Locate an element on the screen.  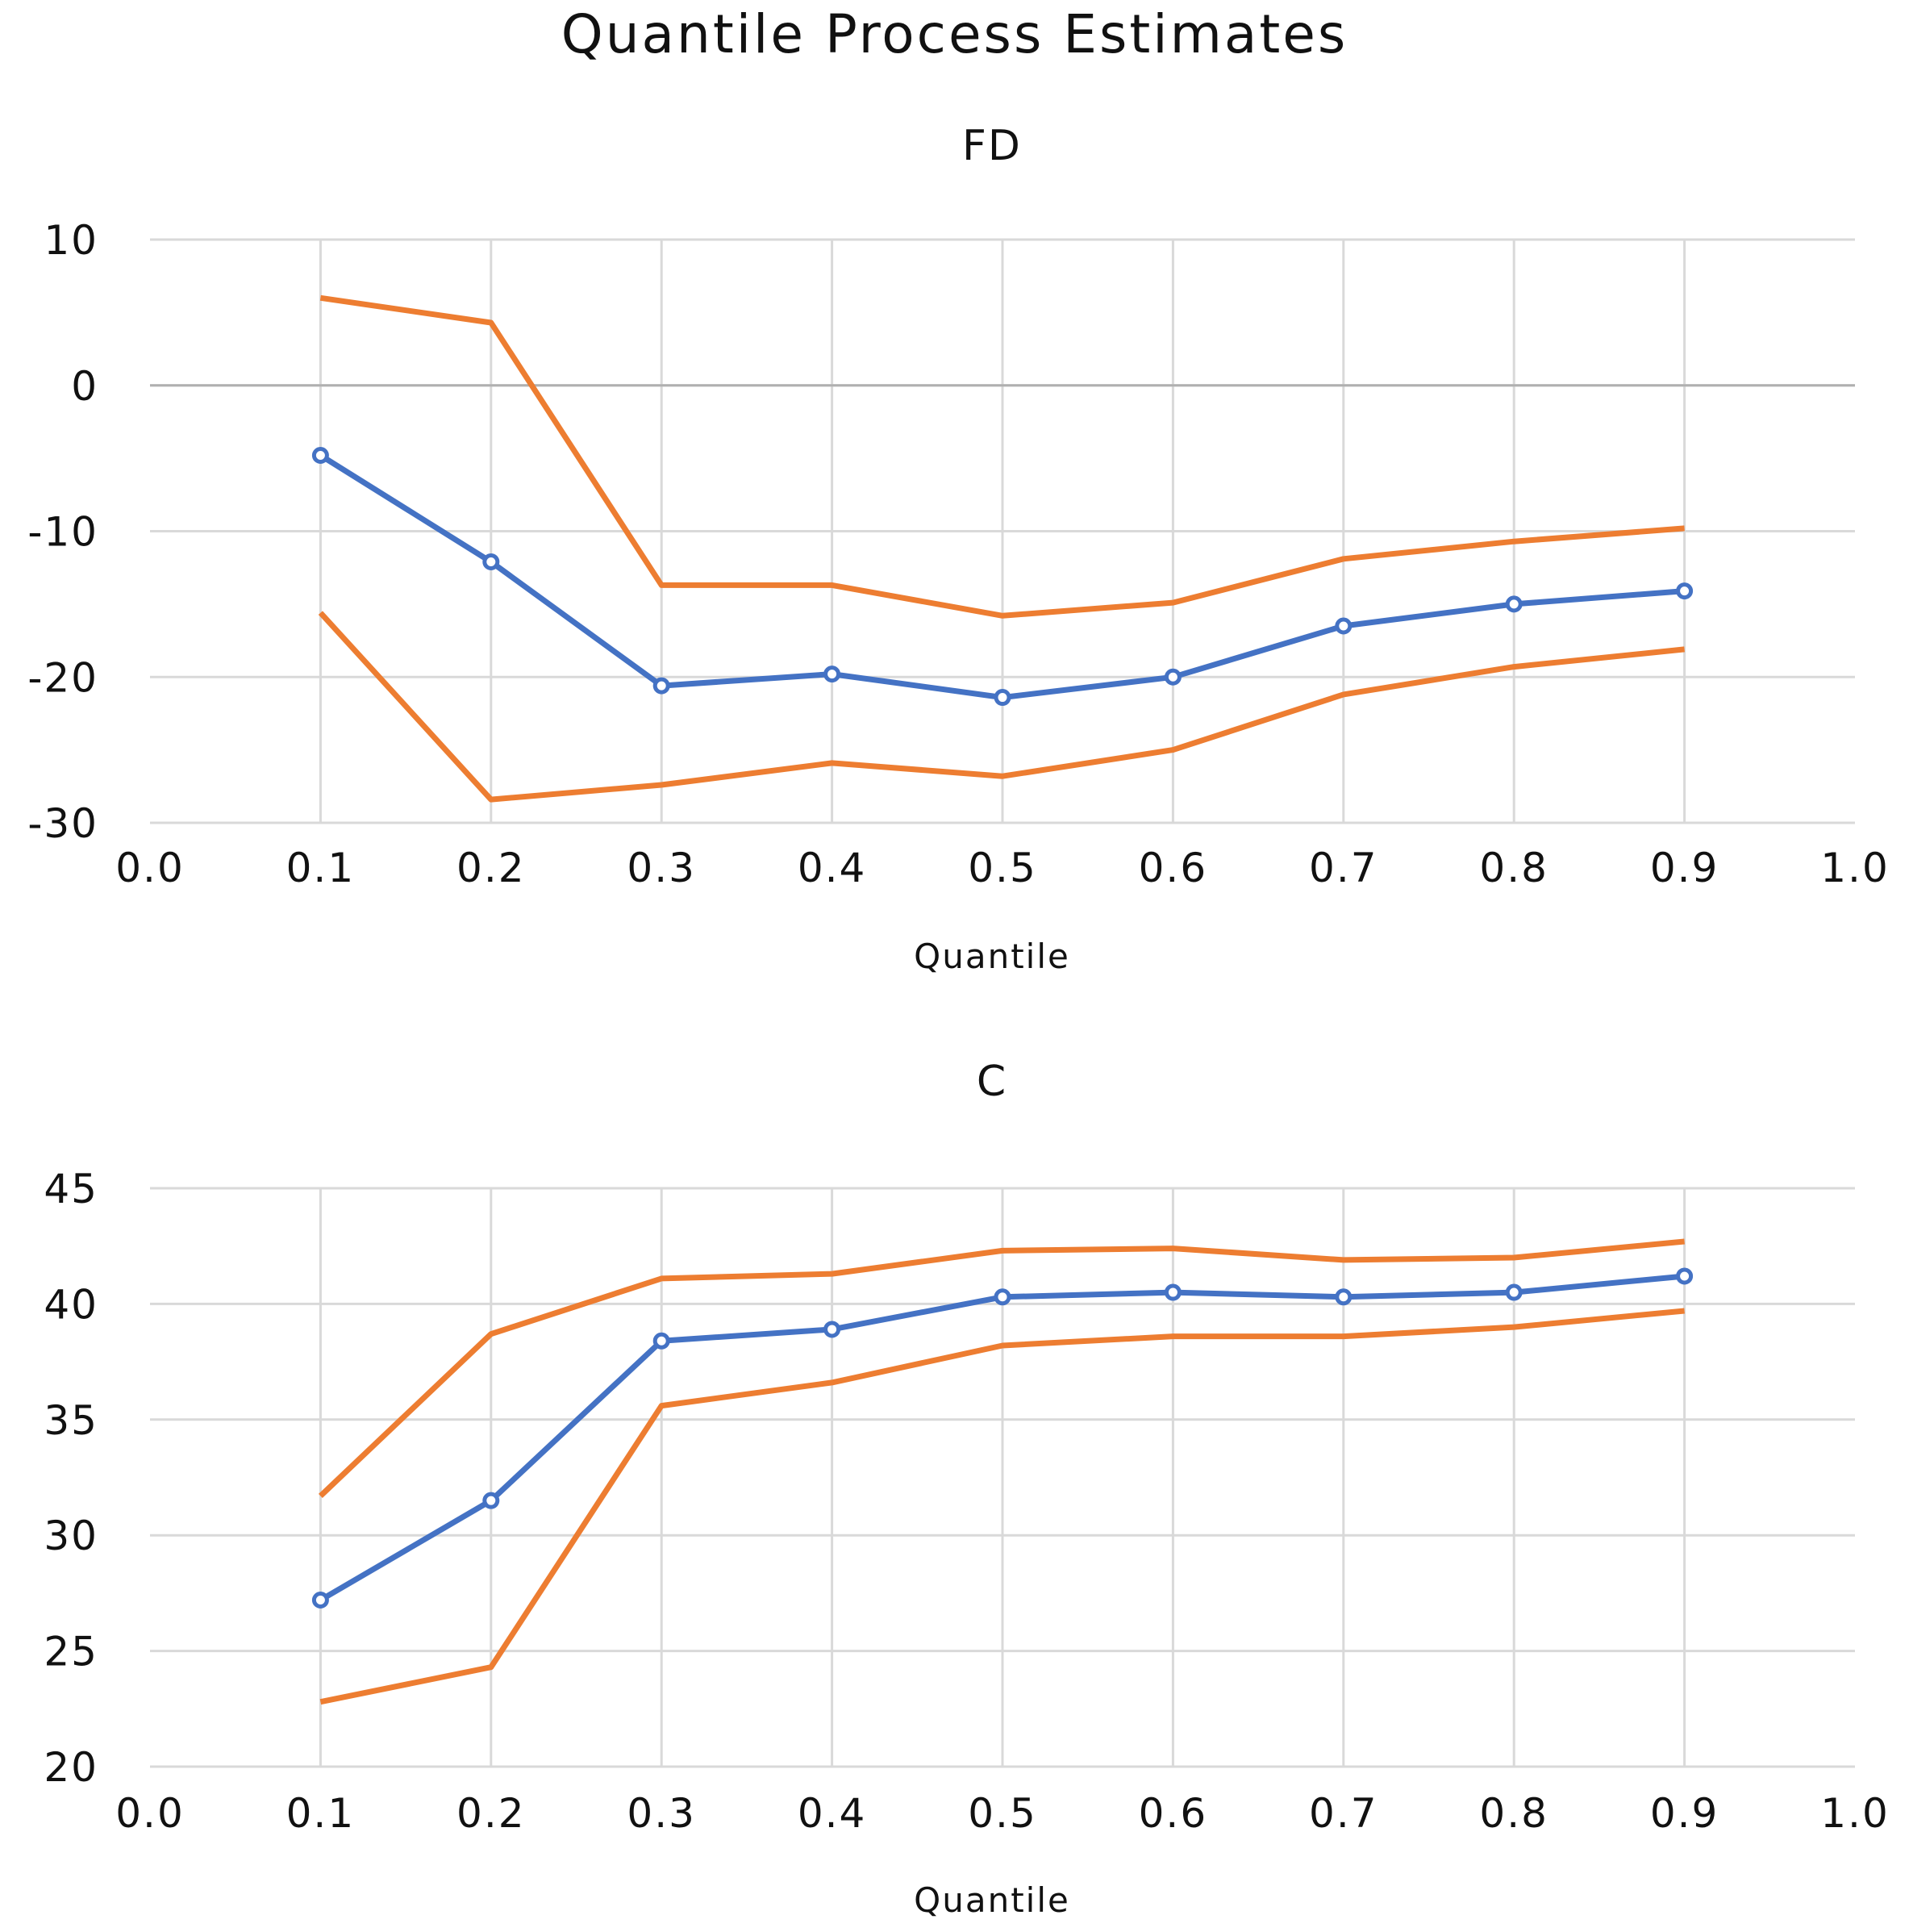
y-tick-label: 25 is located at coordinates (71, 1652).